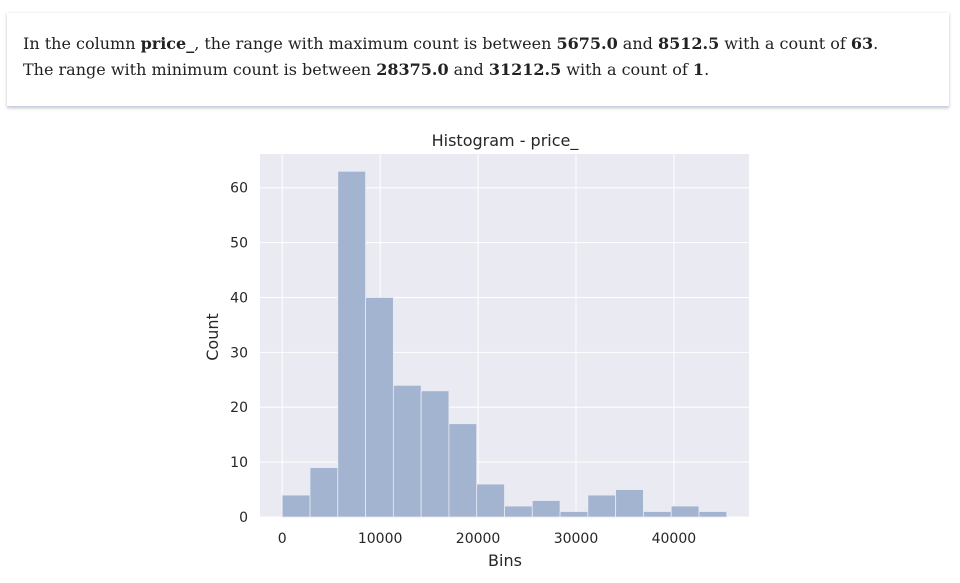 This screenshot has width=960, height=583. Describe the element at coordinates (505, 560) in the screenshot. I see `x-axis-label: Bins` at that location.